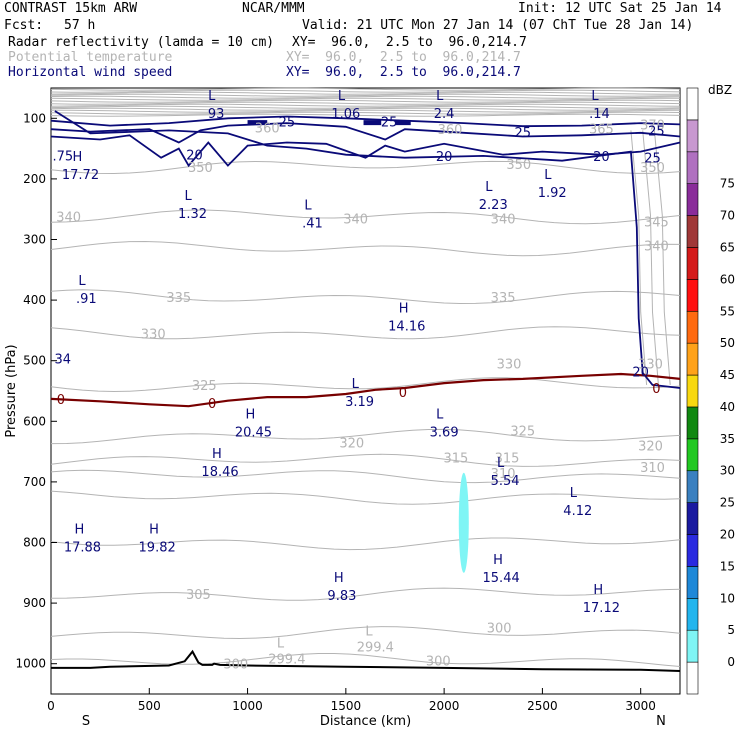  I want to click on y-tick-label: 1000, so click(30, 664).